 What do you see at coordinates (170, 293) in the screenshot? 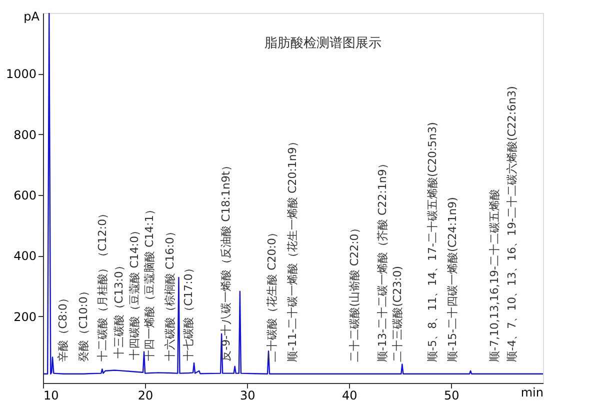
I see `annotation: 十六碳酸（棕榈酸 C16:0）` at bounding box center [170, 293].